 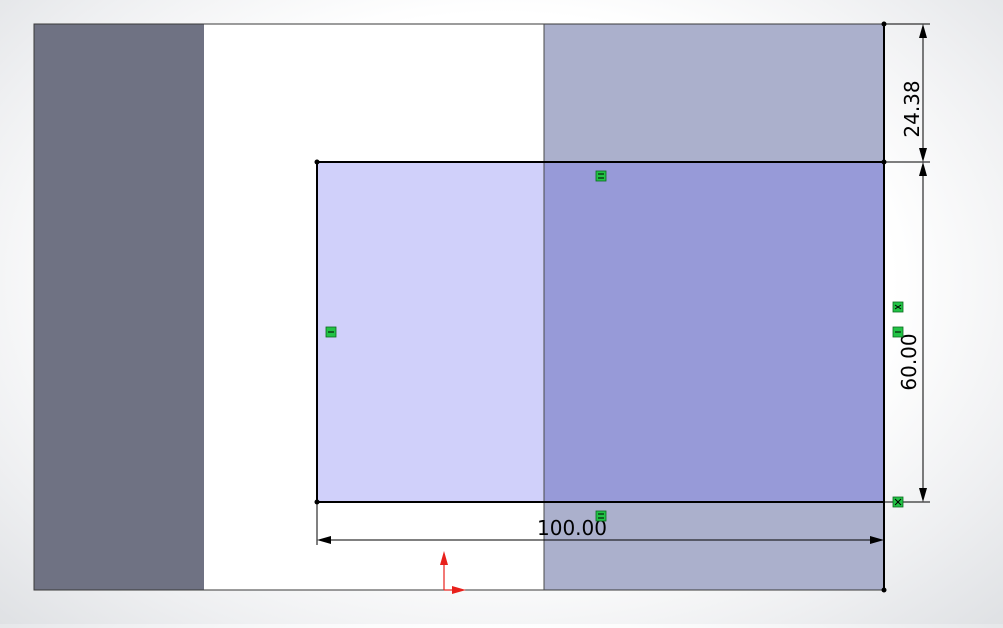 I want to click on coincident-relation-icon, so click(x=898, y=502).